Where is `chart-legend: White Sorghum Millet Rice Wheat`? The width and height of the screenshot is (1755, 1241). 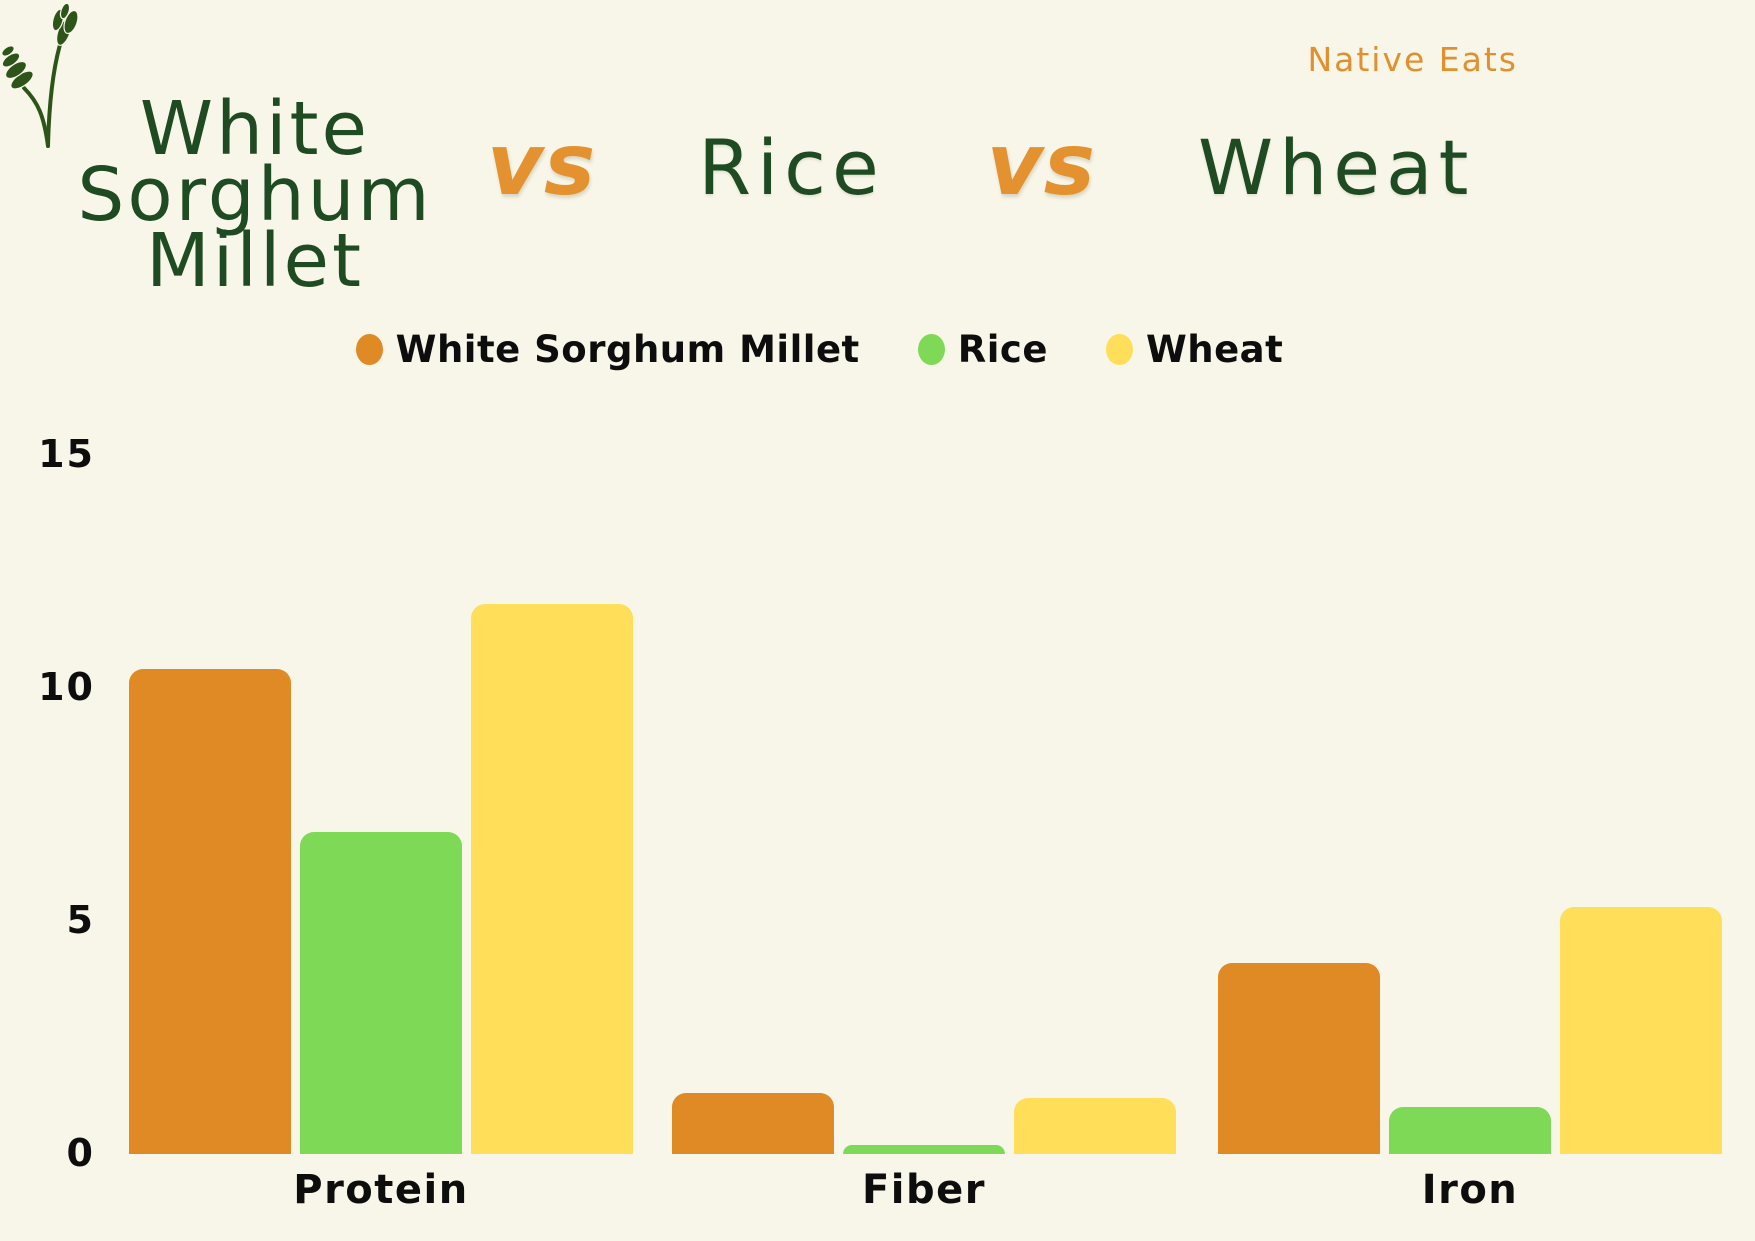 chart-legend: White Sorghum Millet Rice Wheat is located at coordinates (848, 349).